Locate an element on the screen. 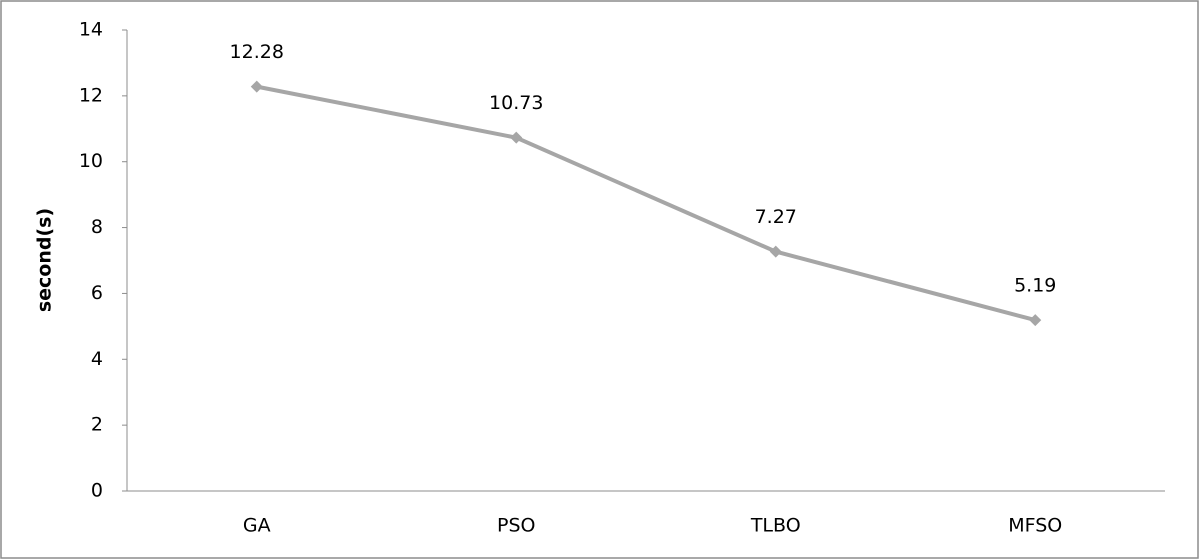 The width and height of the screenshot is (1200, 560). x-tick-label: MFSO is located at coordinates (1035, 526).